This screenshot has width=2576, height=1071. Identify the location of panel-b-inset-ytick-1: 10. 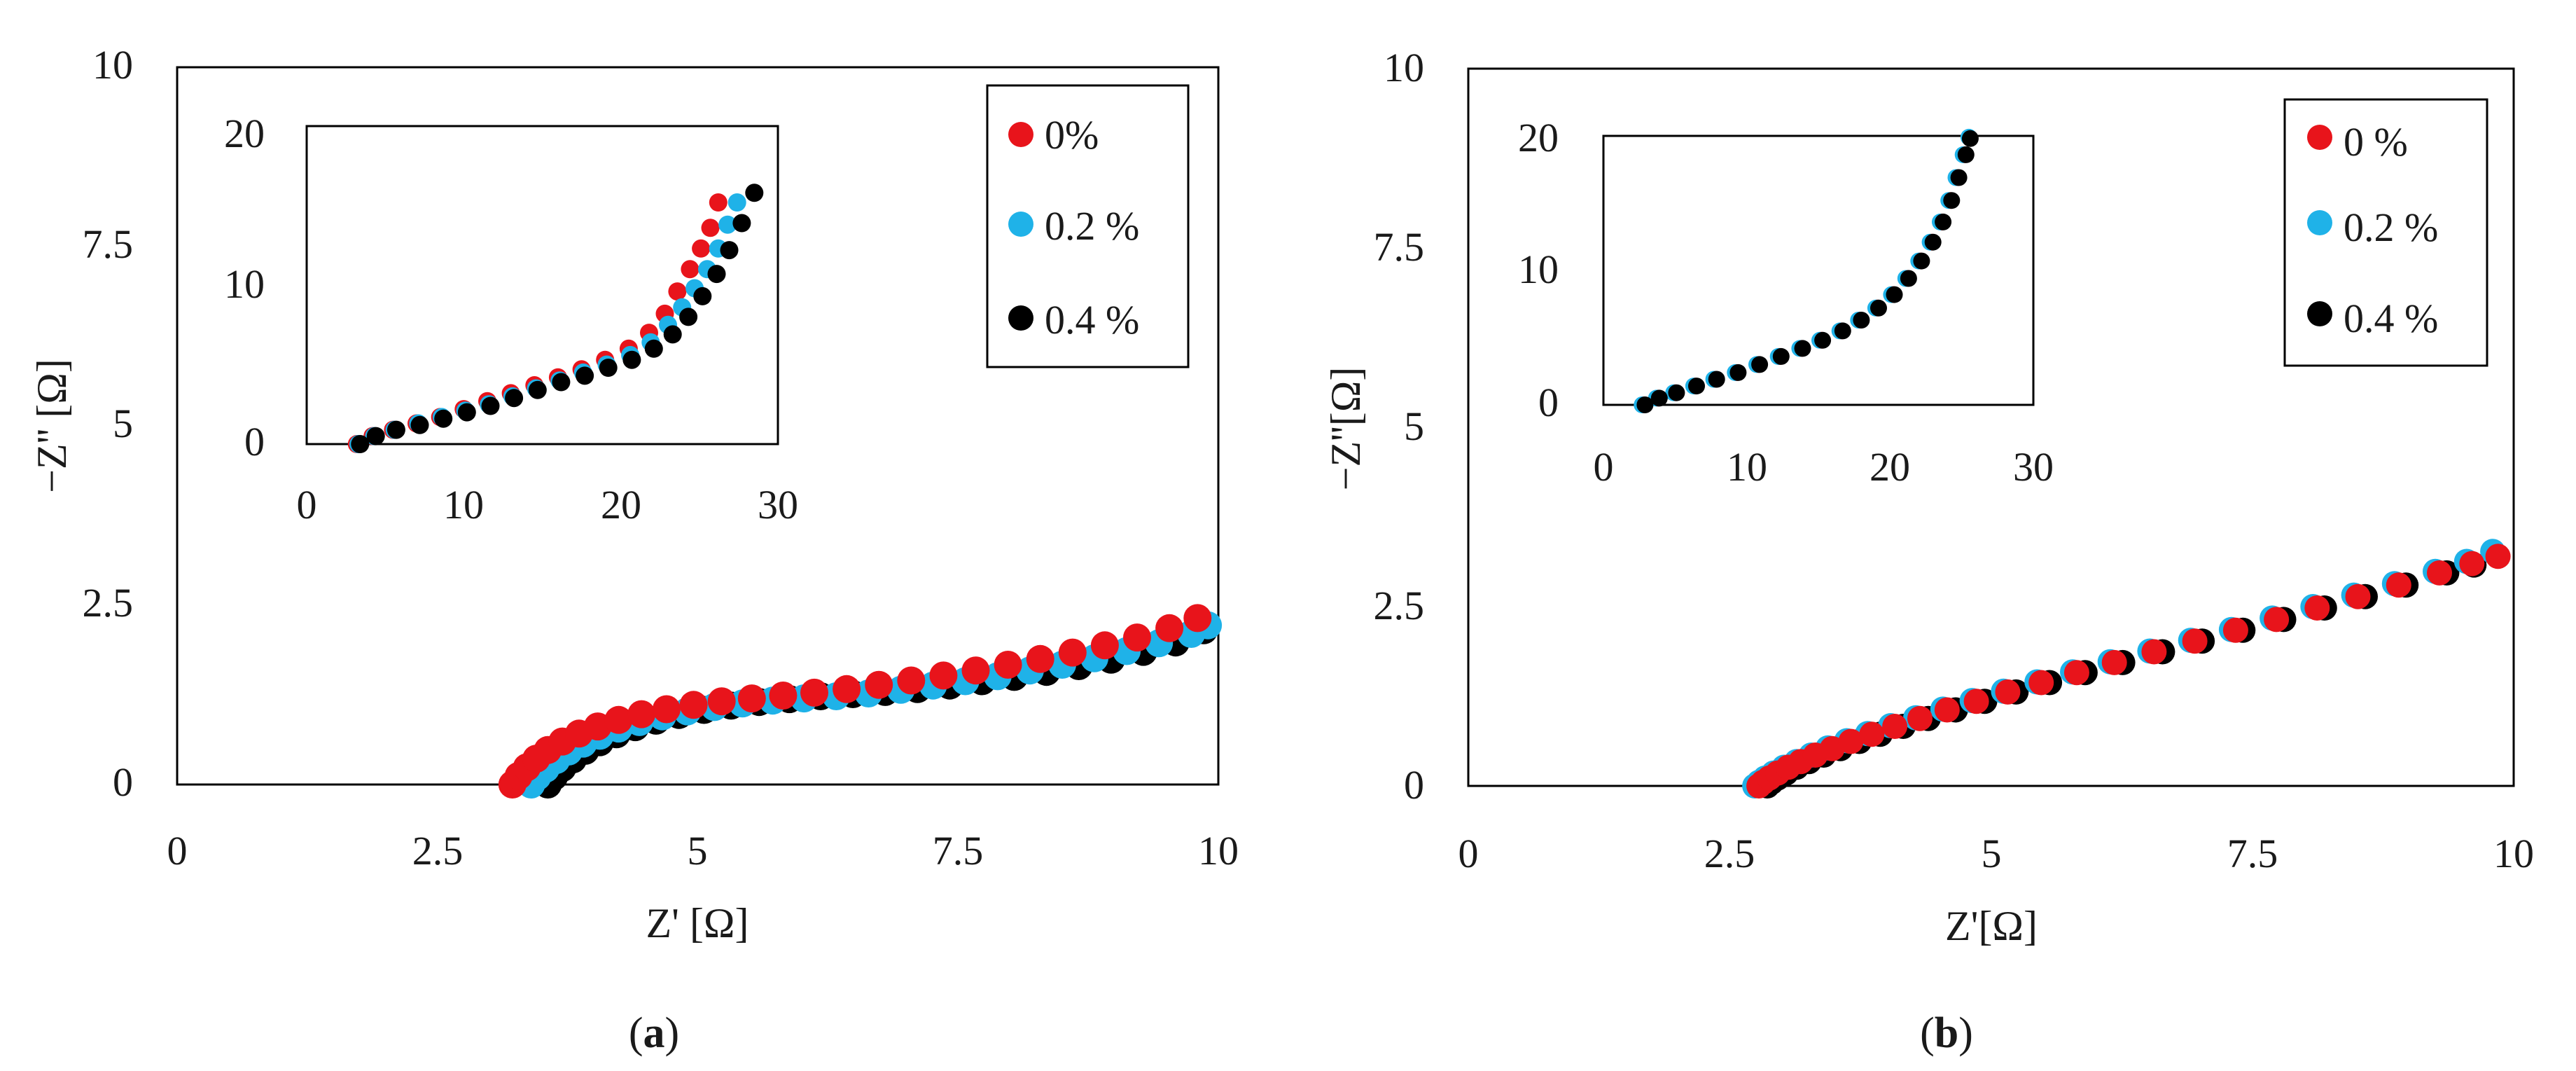
(1538, 270).